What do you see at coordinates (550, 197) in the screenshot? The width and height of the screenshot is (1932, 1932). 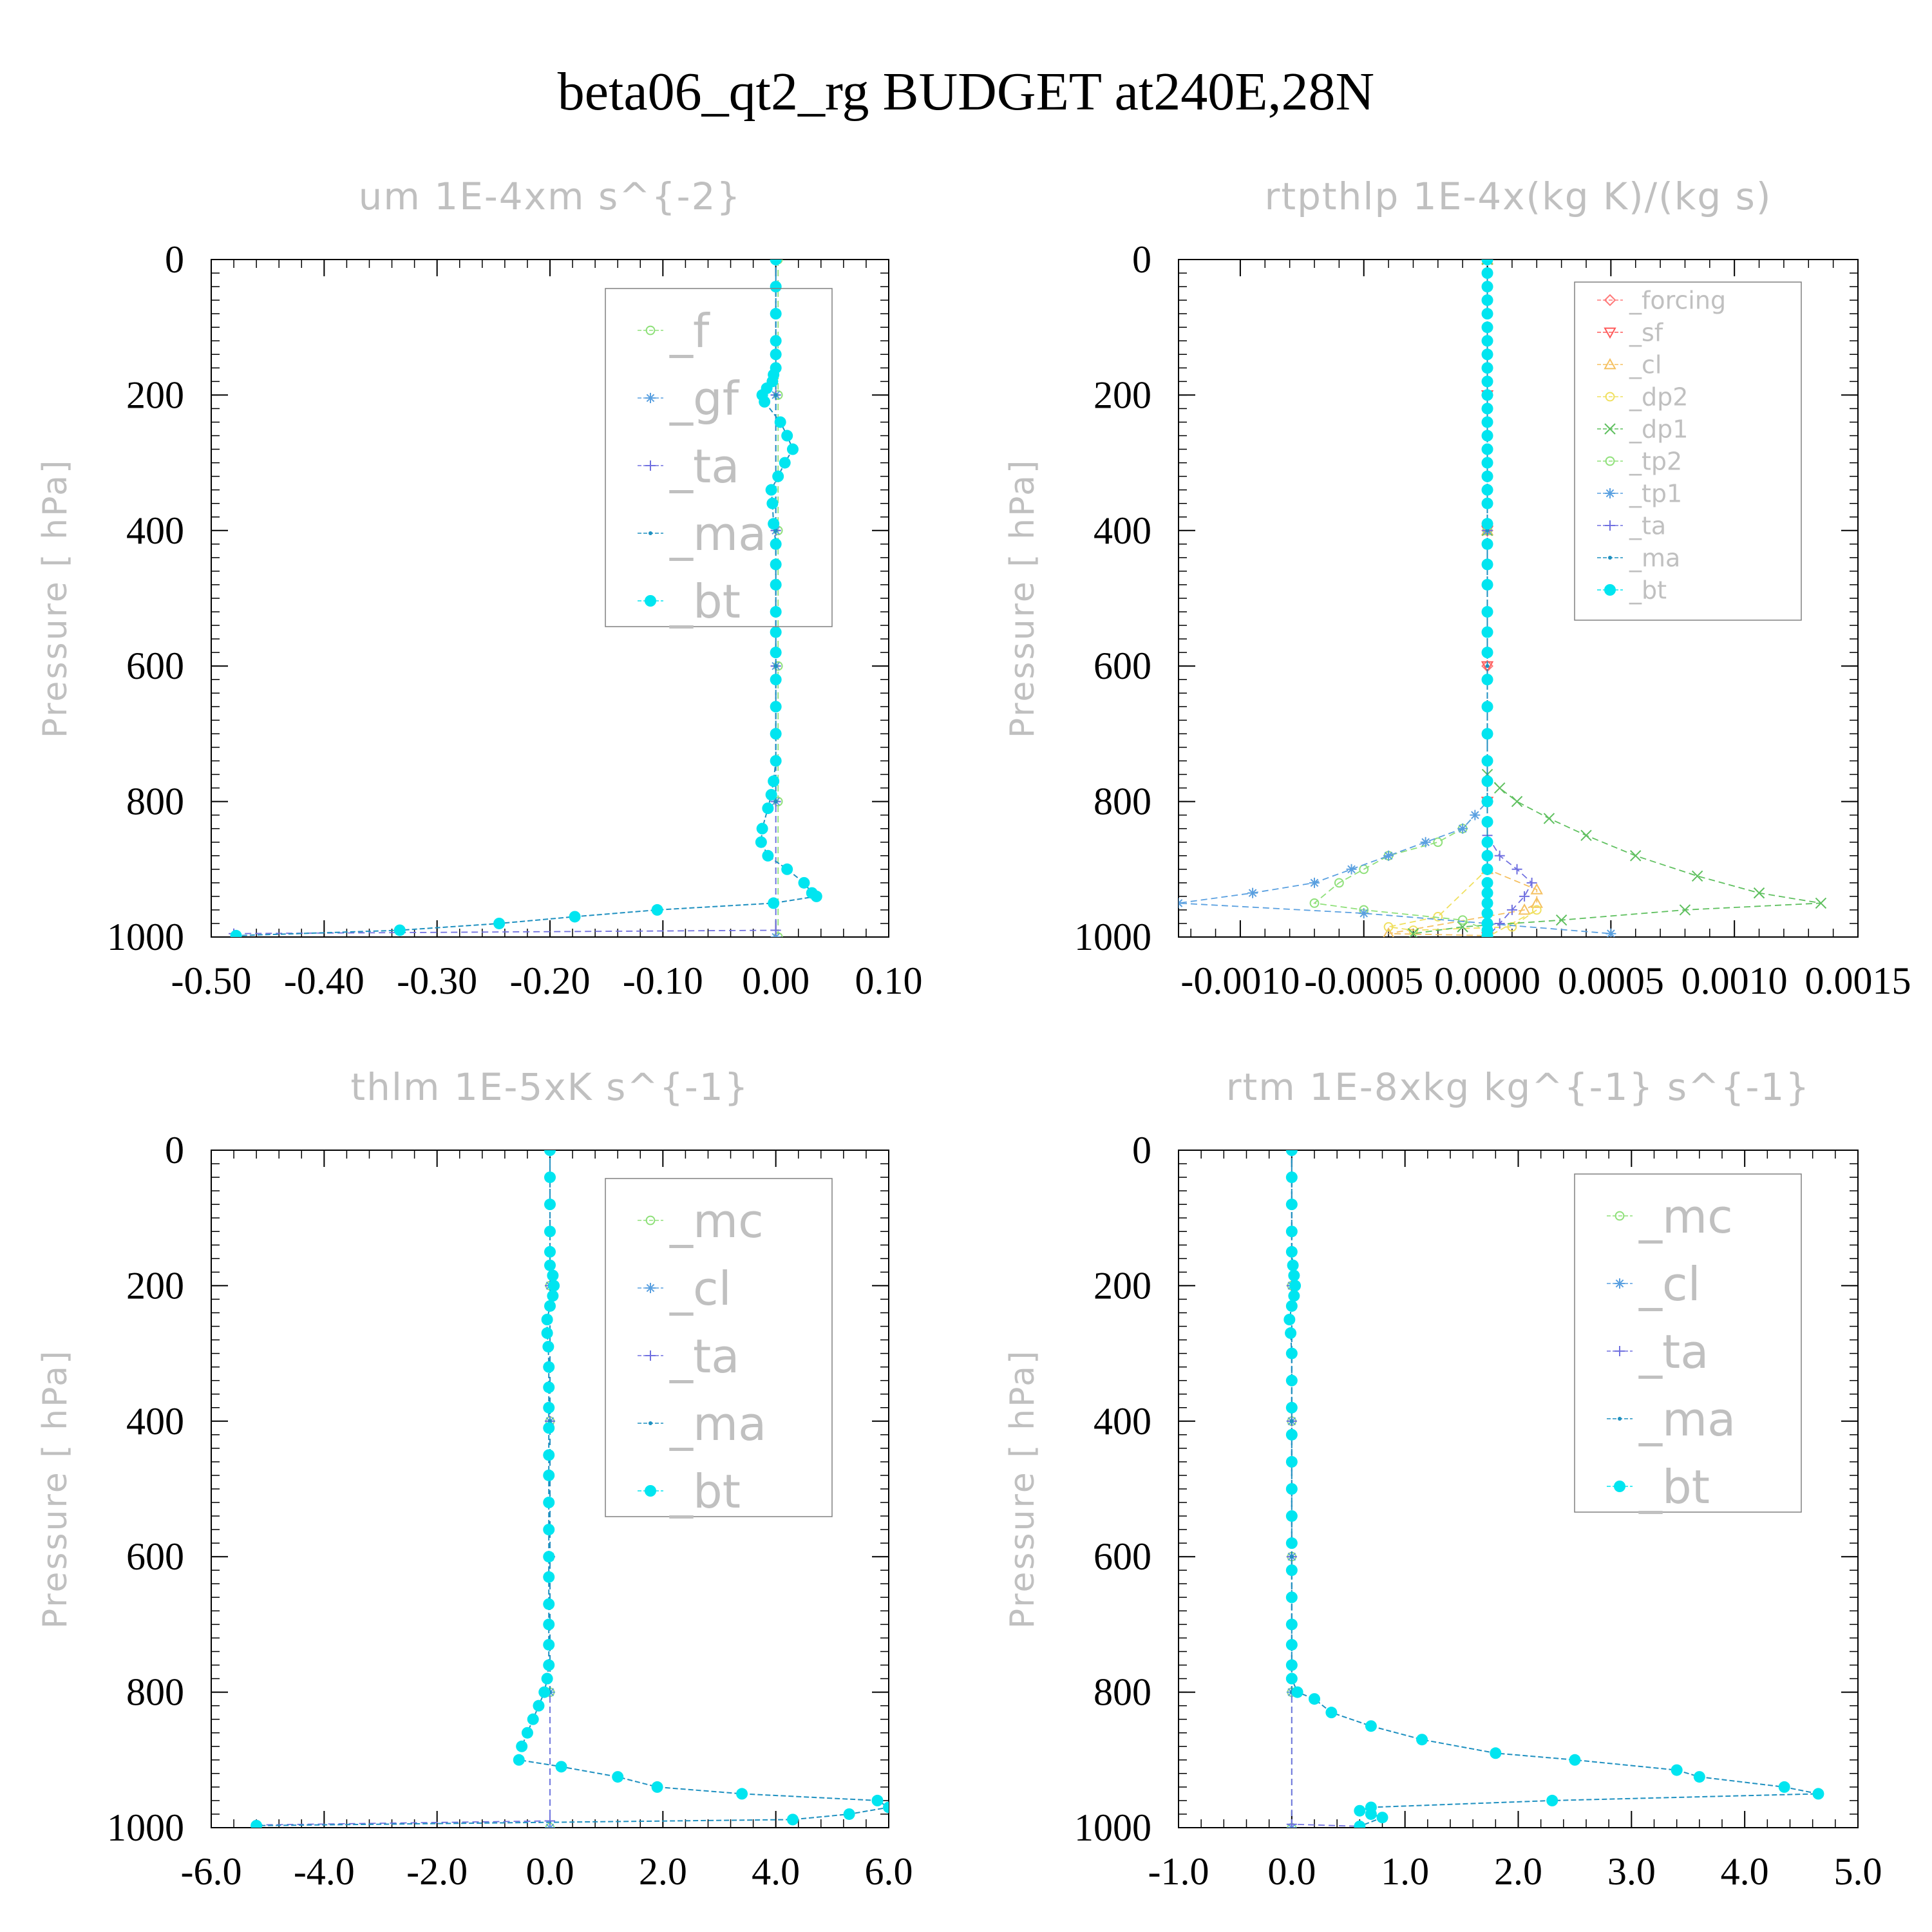 I see `panel-title: um 1E-4xm s^{-2}` at bounding box center [550, 197].